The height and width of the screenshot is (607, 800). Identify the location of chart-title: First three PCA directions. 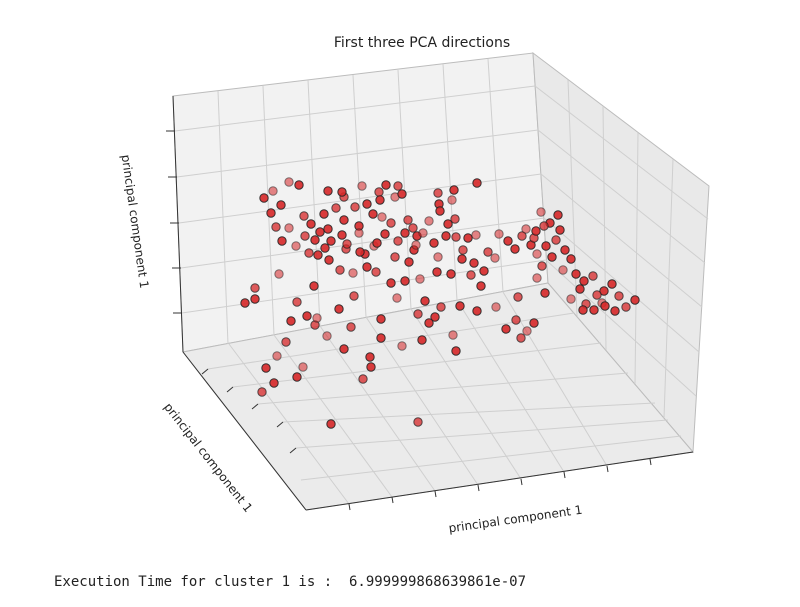
(422, 43).